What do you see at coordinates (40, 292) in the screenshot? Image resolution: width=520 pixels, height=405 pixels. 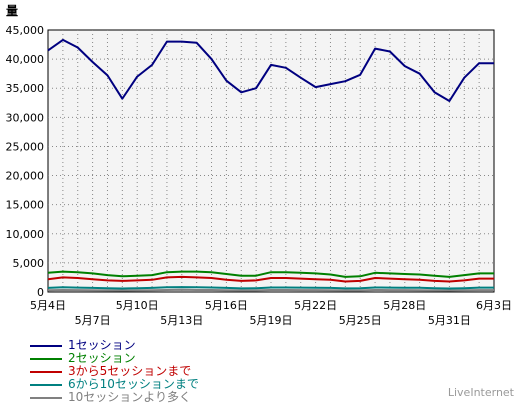 I see `y-tick-label: 0` at bounding box center [40, 292].